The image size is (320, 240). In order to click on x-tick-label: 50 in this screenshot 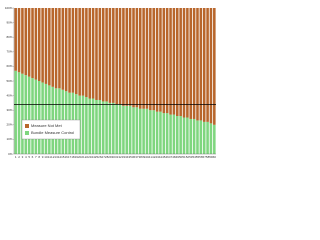, I will do `click(181, 157)`.